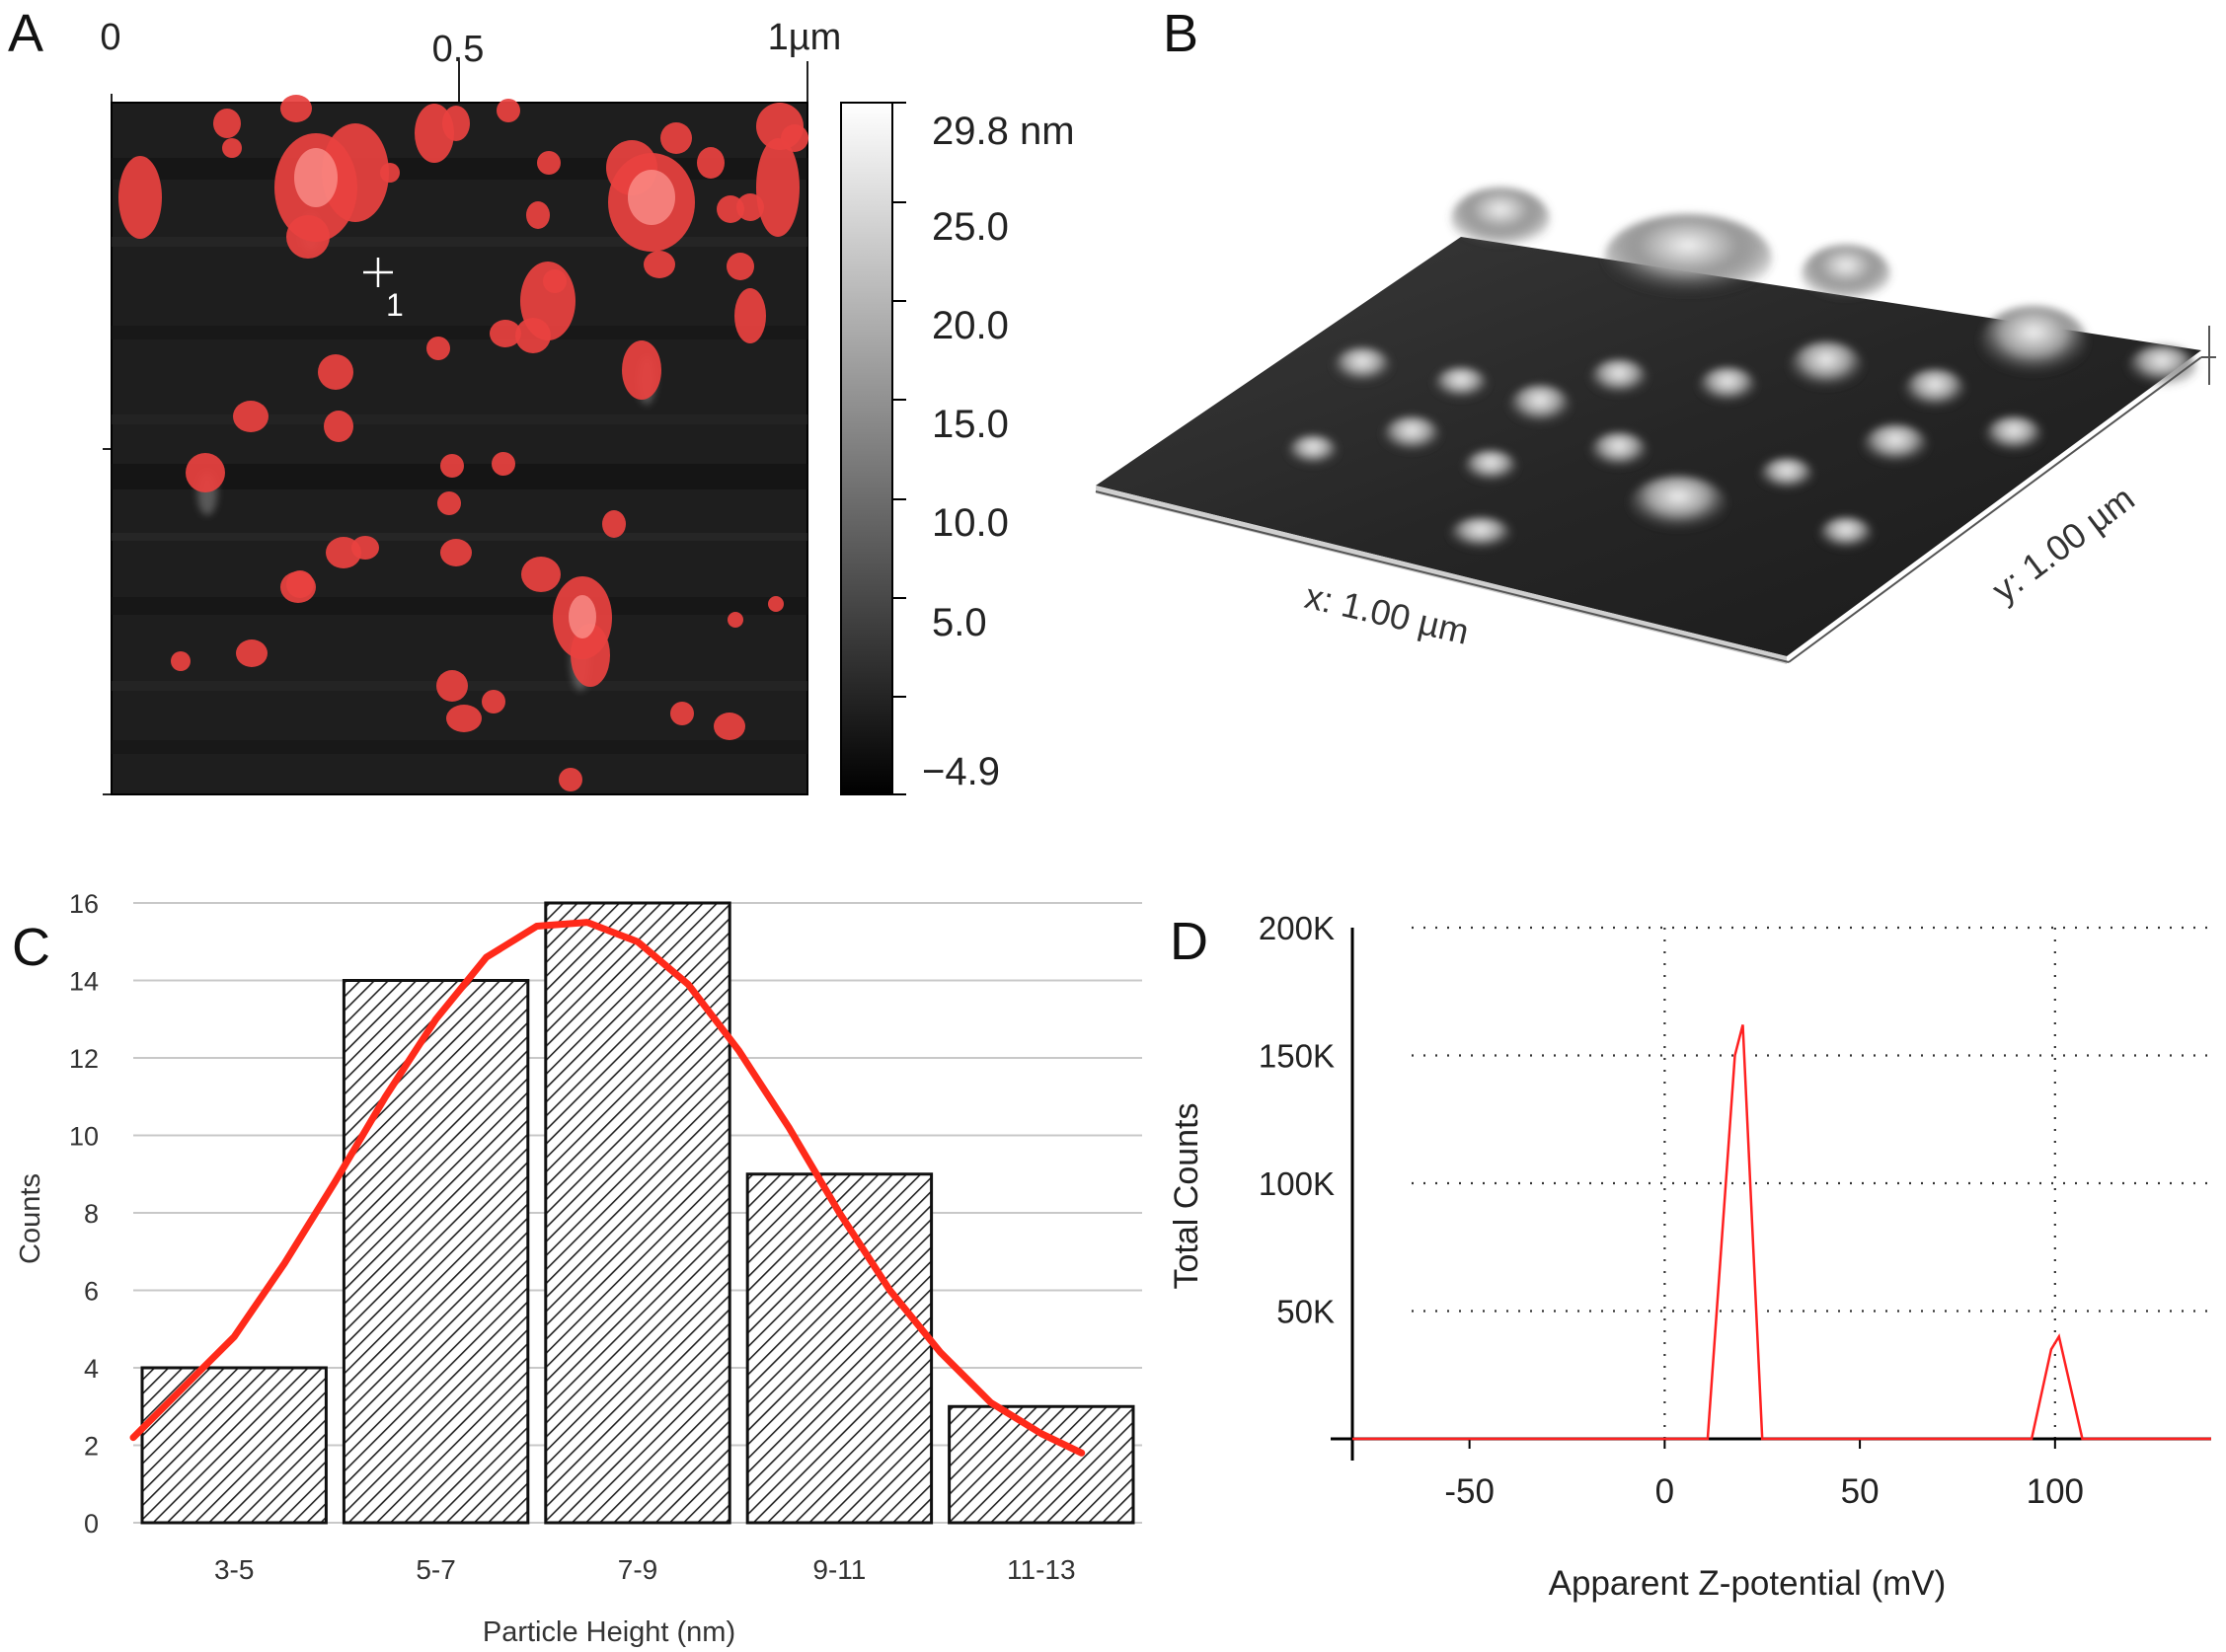 This screenshot has width=2226, height=1652. I want to click on histogram-y-axis-label: Counts, so click(30, 1219).